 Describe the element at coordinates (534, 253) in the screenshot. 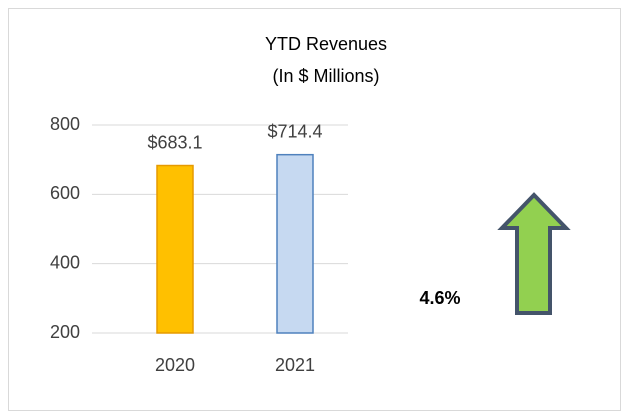

I see `up-arrow` at that location.